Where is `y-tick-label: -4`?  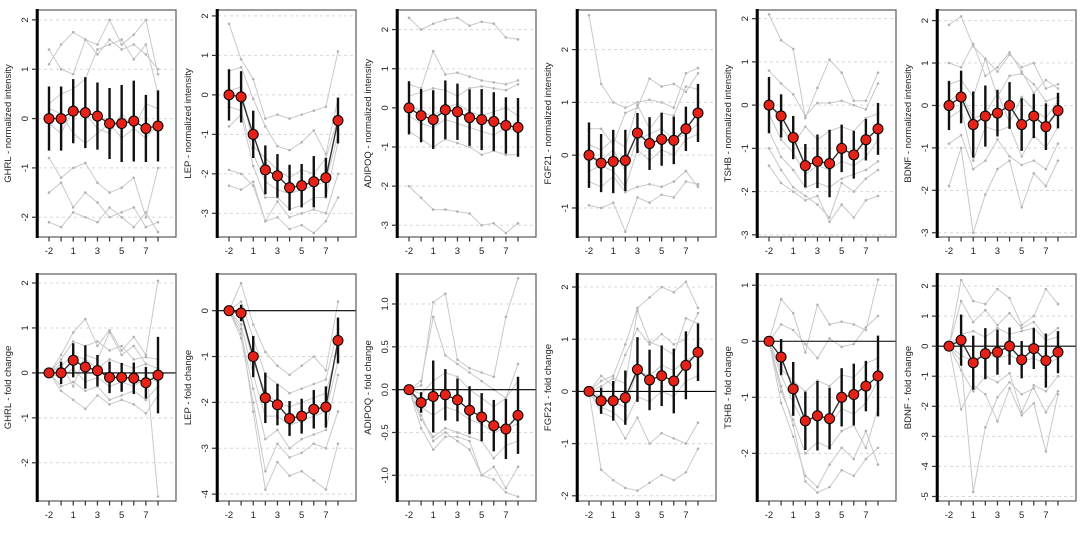 y-tick-label: -4 is located at coordinates (205, 494).